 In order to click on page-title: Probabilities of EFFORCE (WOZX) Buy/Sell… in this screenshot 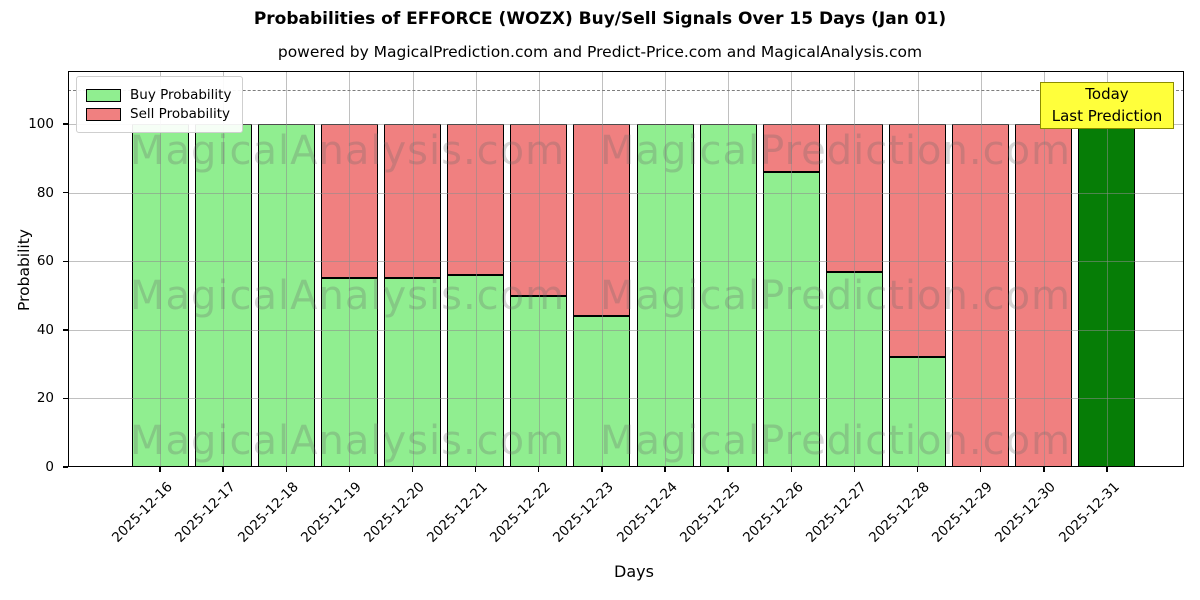, I will do `click(600, 19)`.